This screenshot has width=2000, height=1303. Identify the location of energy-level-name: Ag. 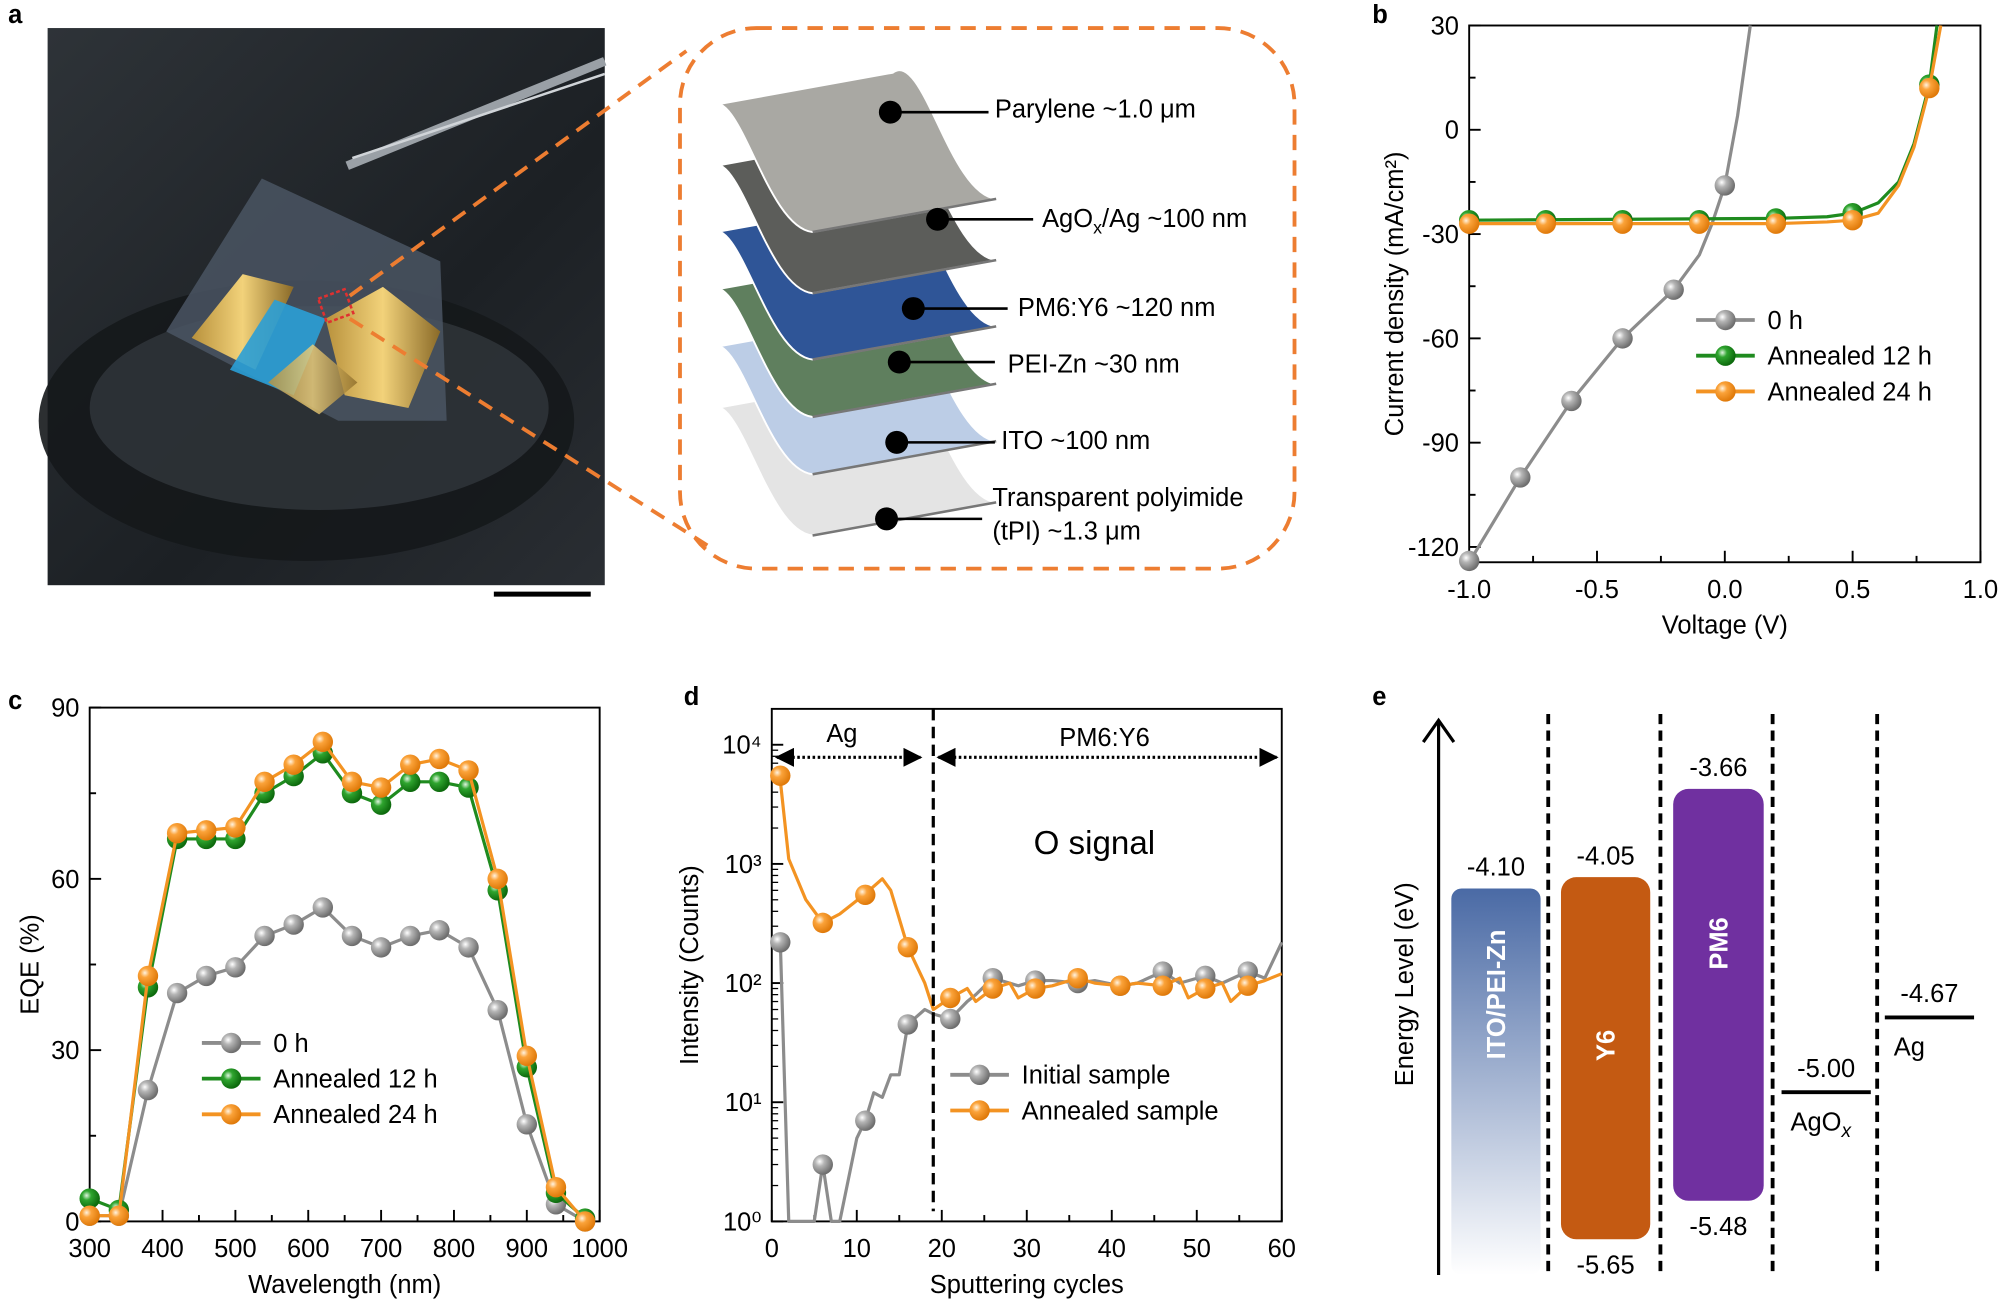
(1909, 1048).